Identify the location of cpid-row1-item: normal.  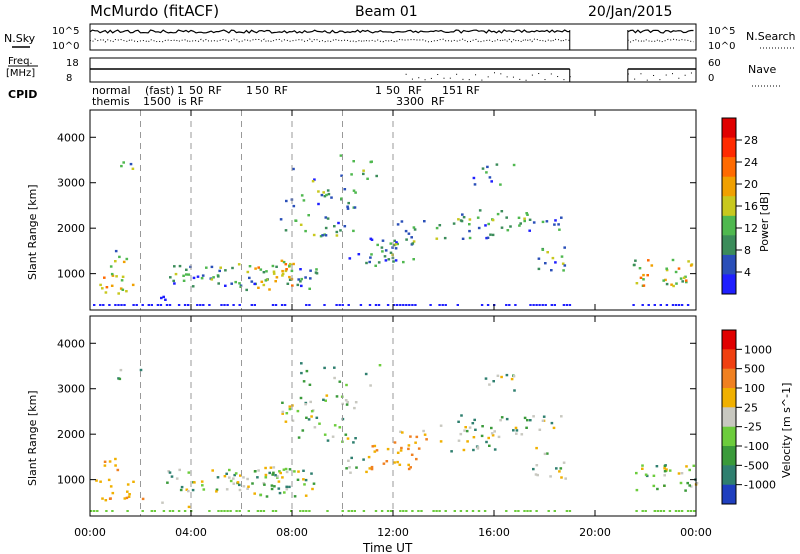
(111, 90).